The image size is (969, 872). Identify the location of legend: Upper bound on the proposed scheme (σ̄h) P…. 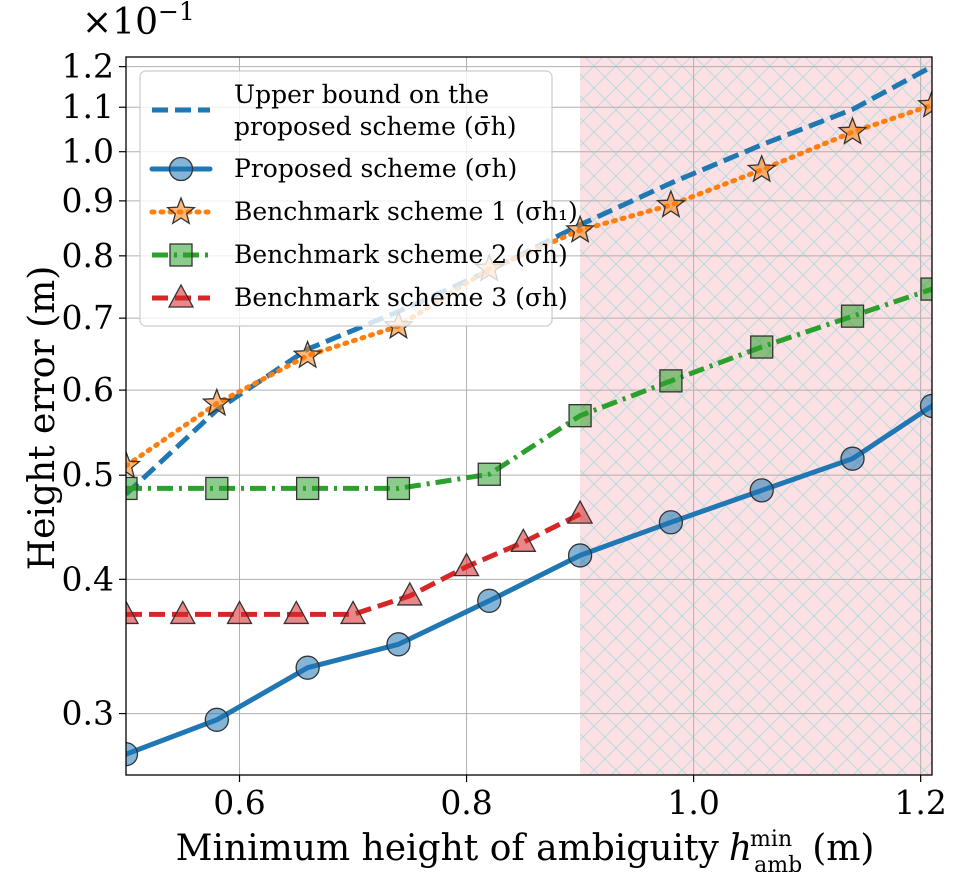
(358, 198).